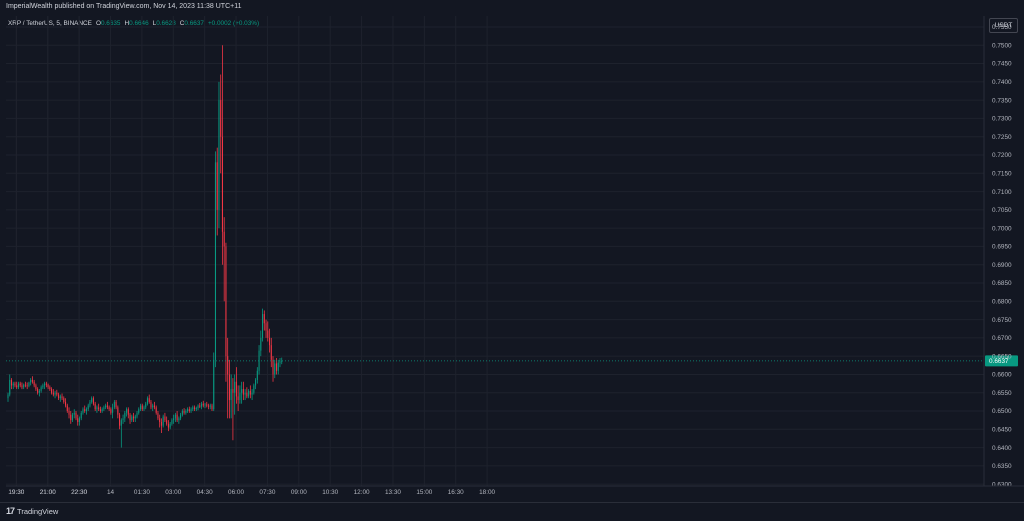 The height and width of the screenshot is (521, 1024). I want to click on y-tick-label: 0.6350, so click(1002, 466).